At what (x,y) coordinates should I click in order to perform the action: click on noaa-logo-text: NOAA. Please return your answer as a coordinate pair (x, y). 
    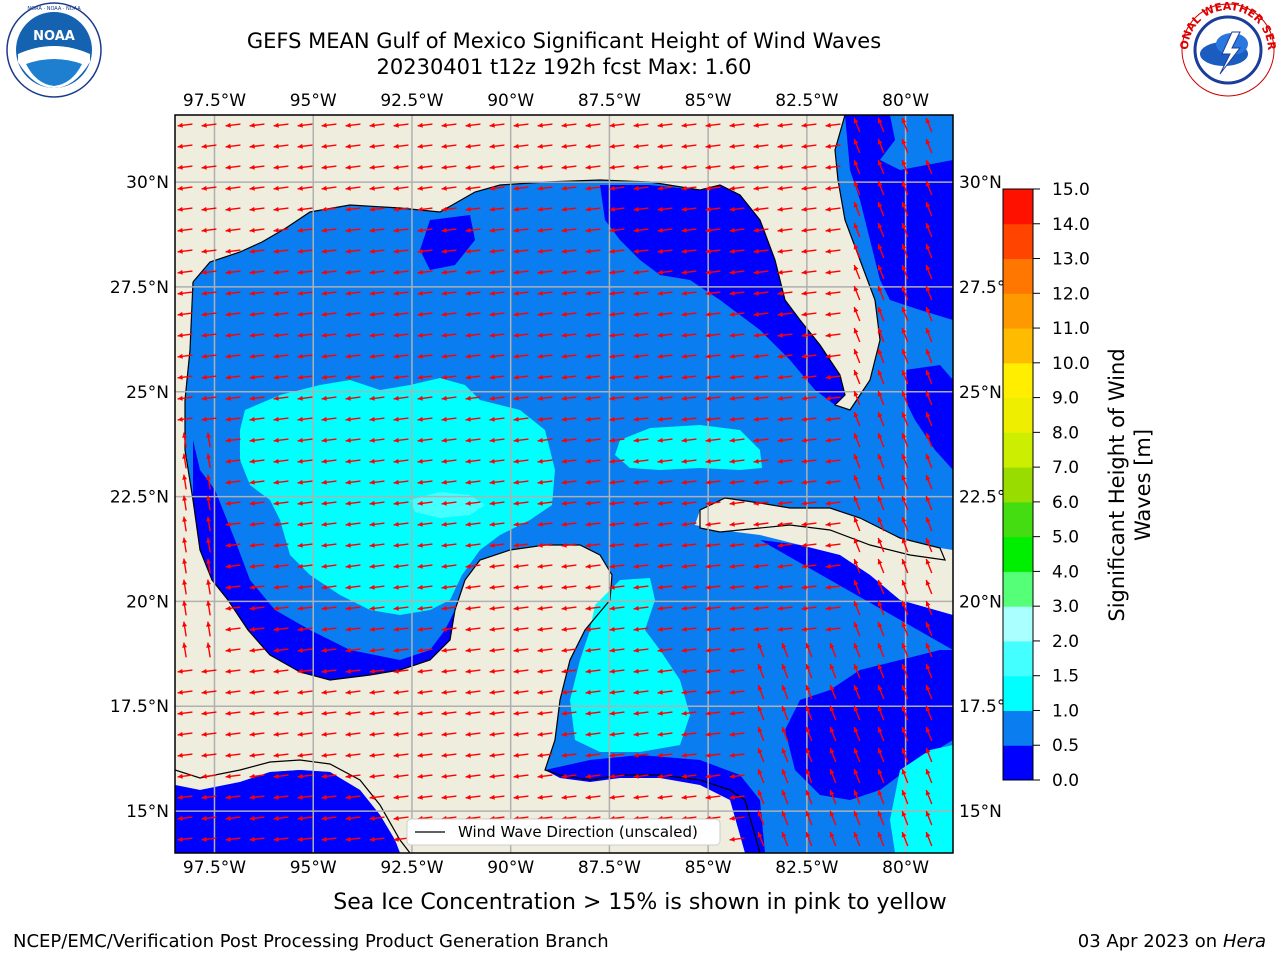
    Looking at the image, I should click on (54, 36).